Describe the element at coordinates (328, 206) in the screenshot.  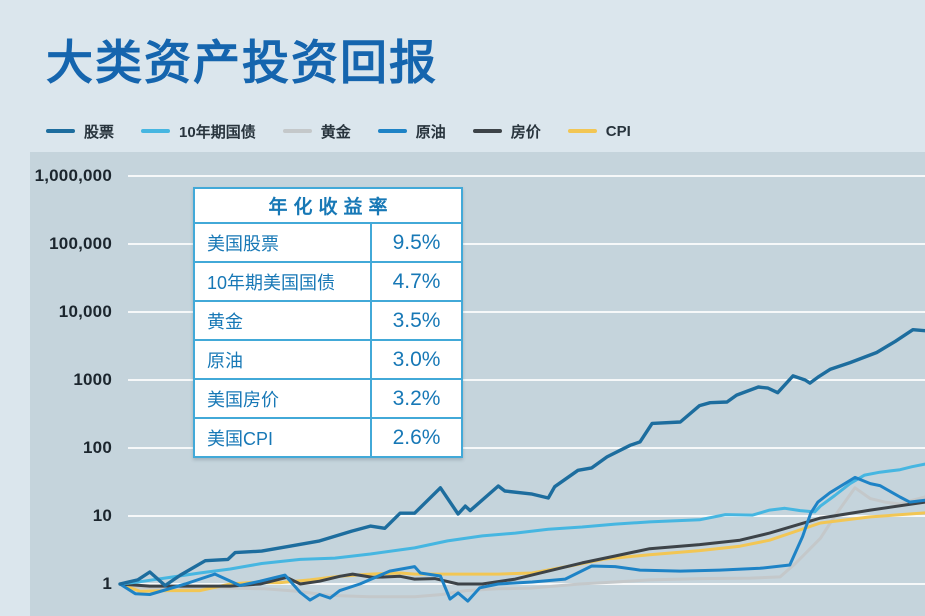
I see `table-header: 年化收益率` at that location.